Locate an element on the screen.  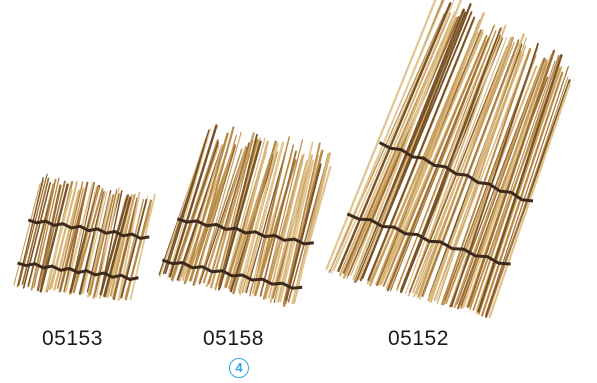
number-badge: 4 is located at coordinates (239, 368).